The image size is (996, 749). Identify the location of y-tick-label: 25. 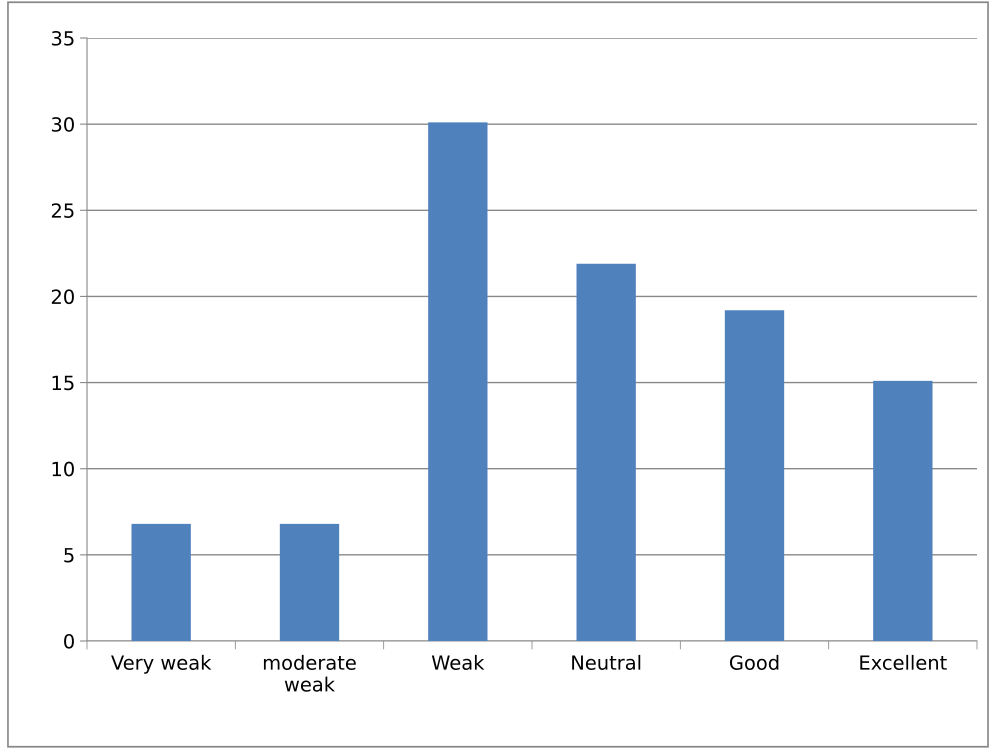
(63, 210).